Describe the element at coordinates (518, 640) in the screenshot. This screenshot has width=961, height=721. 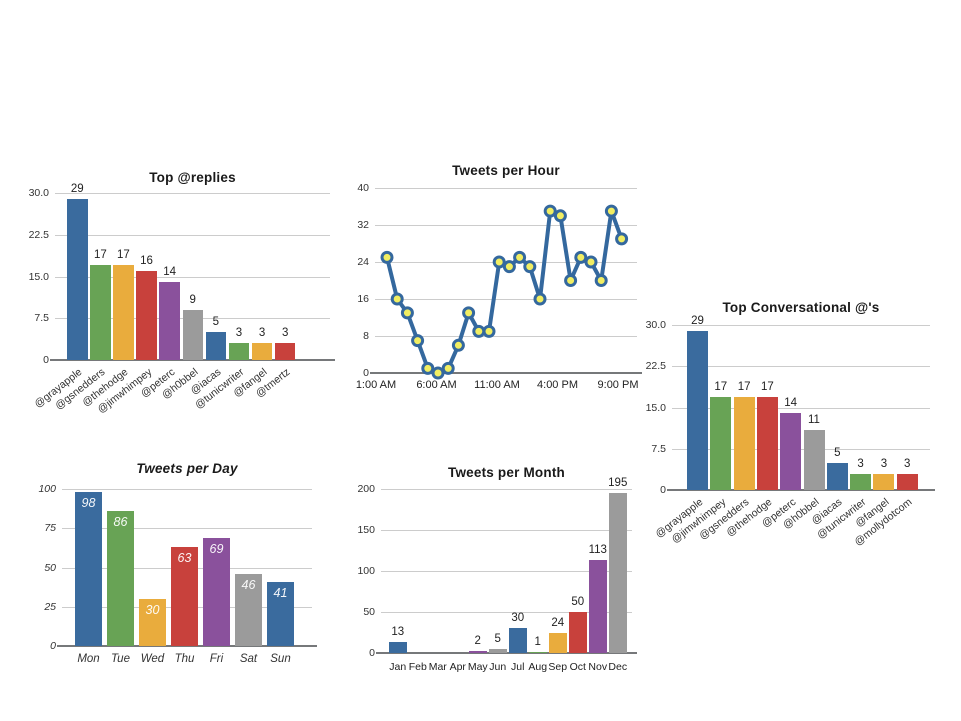
I see `bar-Jul` at that location.